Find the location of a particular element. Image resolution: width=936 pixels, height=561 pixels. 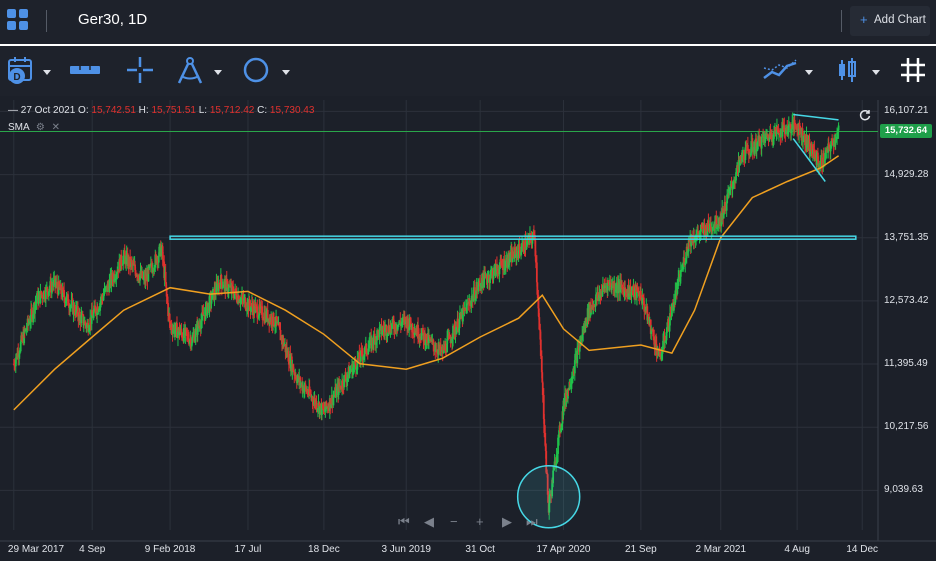

indicators-icon is located at coordinates (780, 70).